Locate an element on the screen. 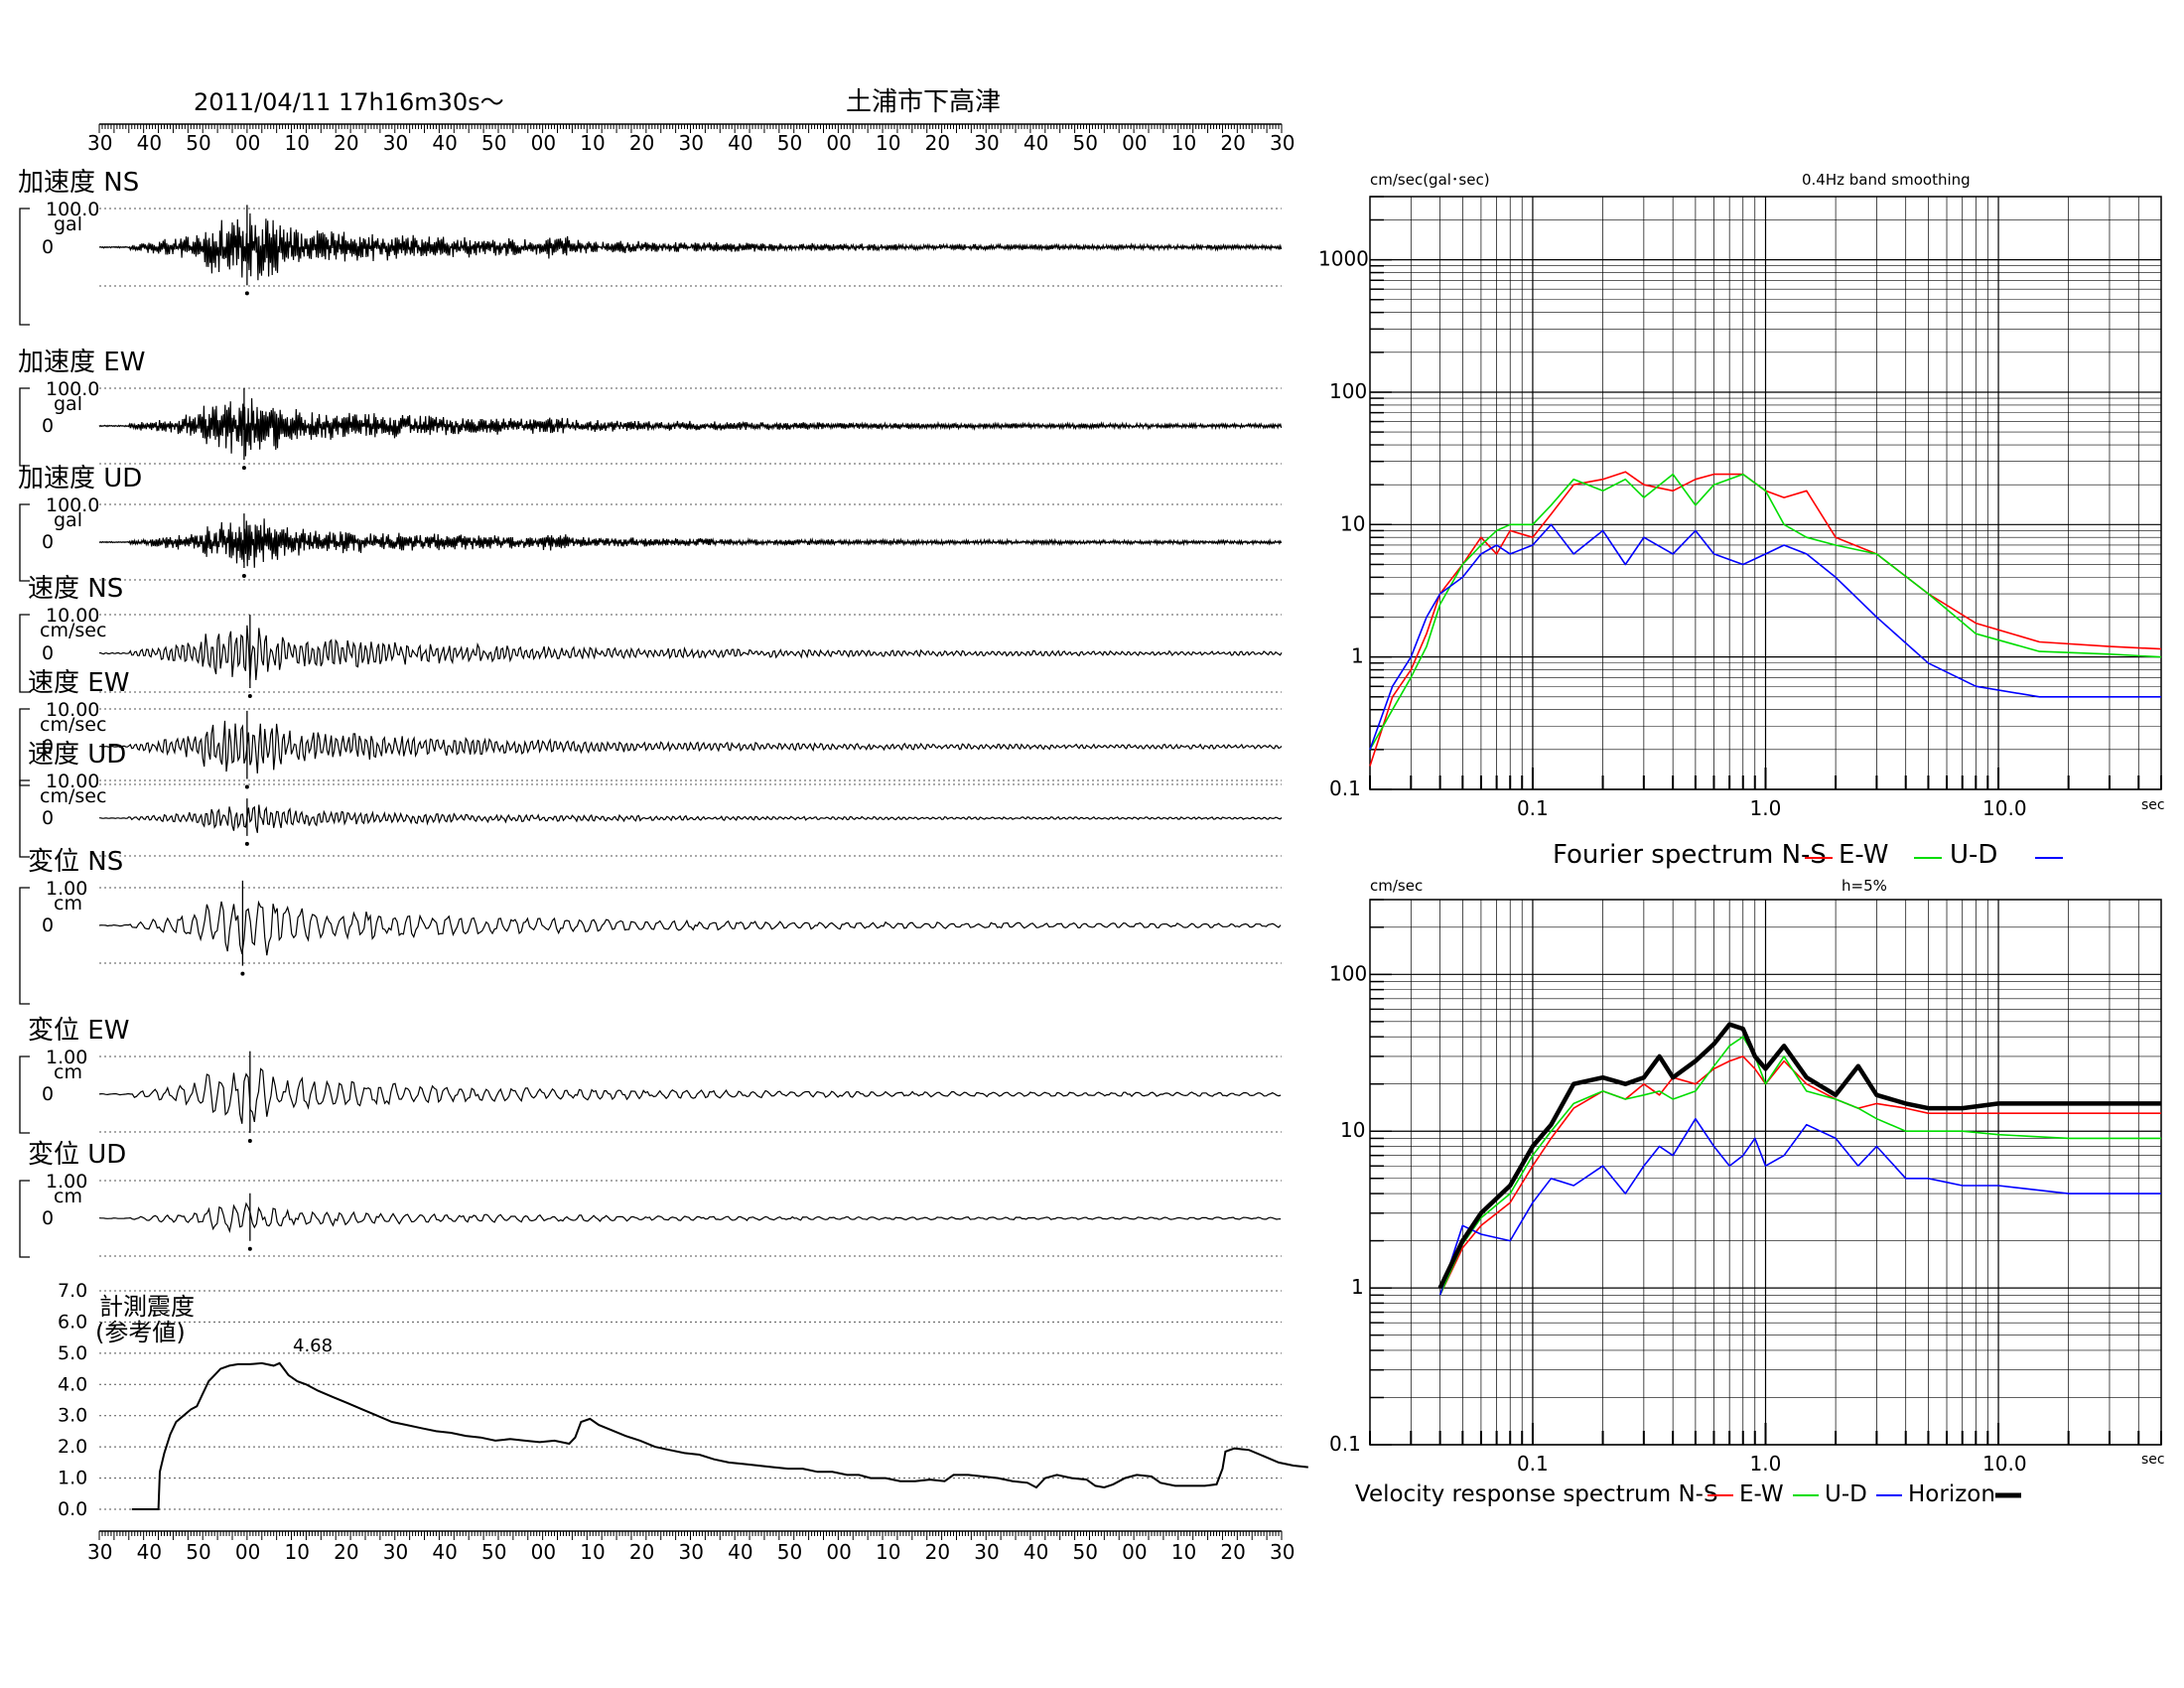  intensity-tick-label: 6.0 is located at coordinates (72, 1322).